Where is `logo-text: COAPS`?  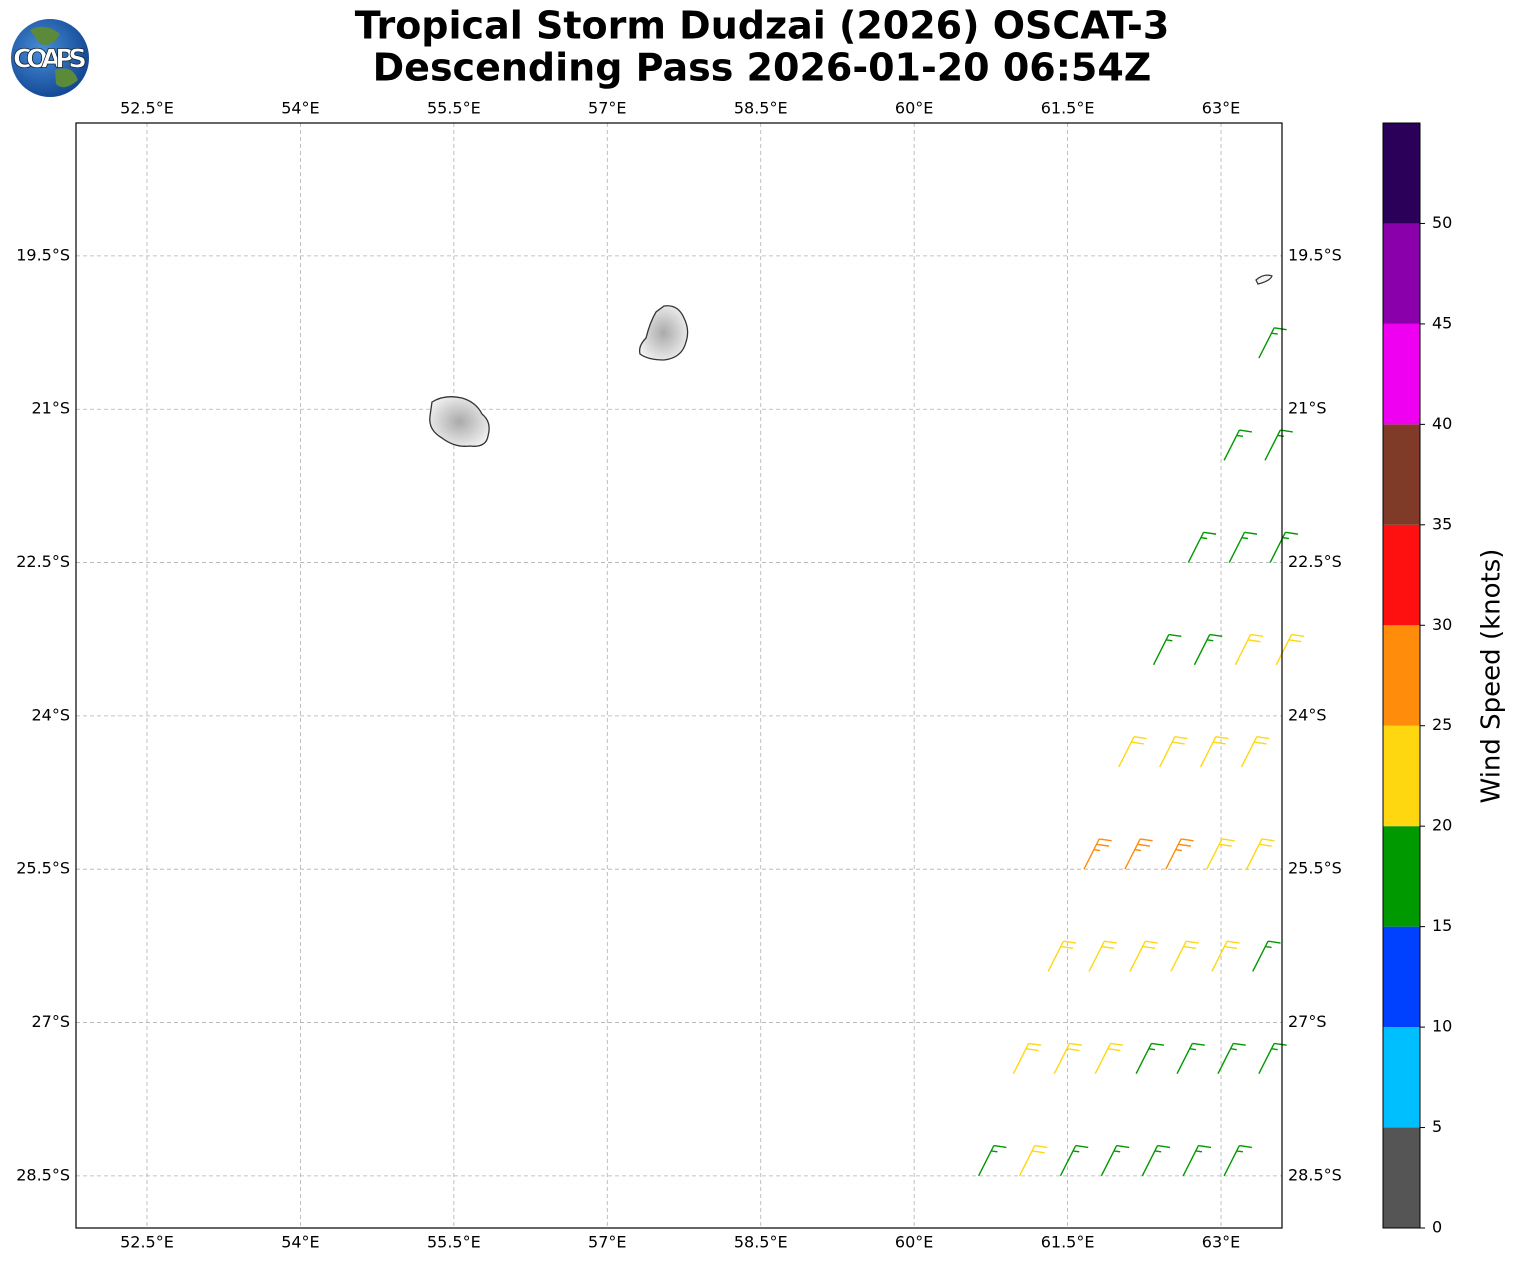 logo-text: COAPS is located at coordinates (50, 60).